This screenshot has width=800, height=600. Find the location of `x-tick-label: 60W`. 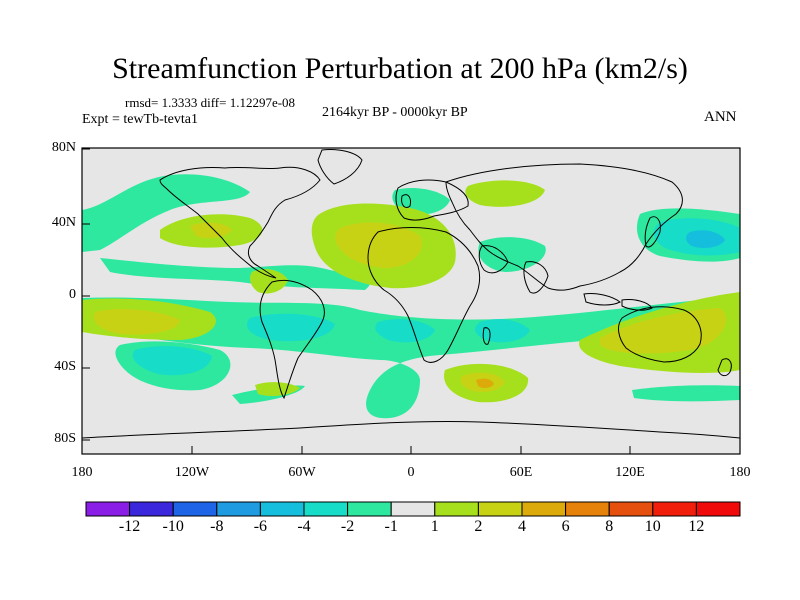

x-tick-label: 60W is located at coordinates (302, 472).